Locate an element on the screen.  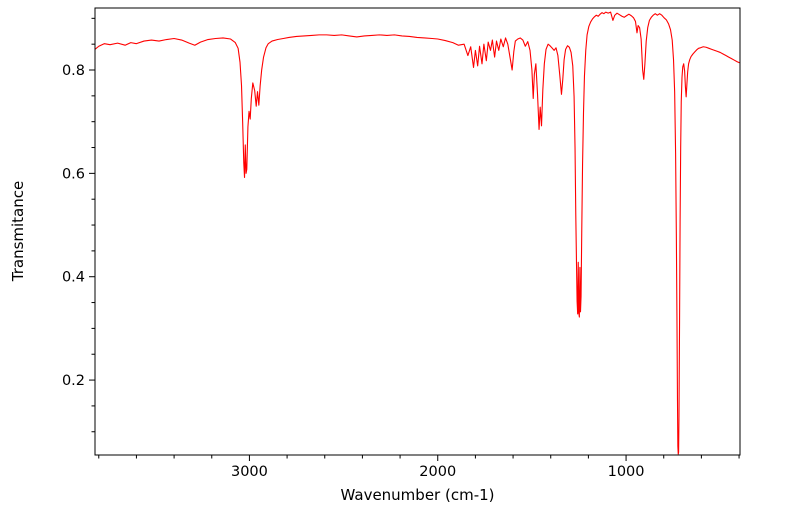
y-tick-label: 0.8 is located at coordinates (73, 71).